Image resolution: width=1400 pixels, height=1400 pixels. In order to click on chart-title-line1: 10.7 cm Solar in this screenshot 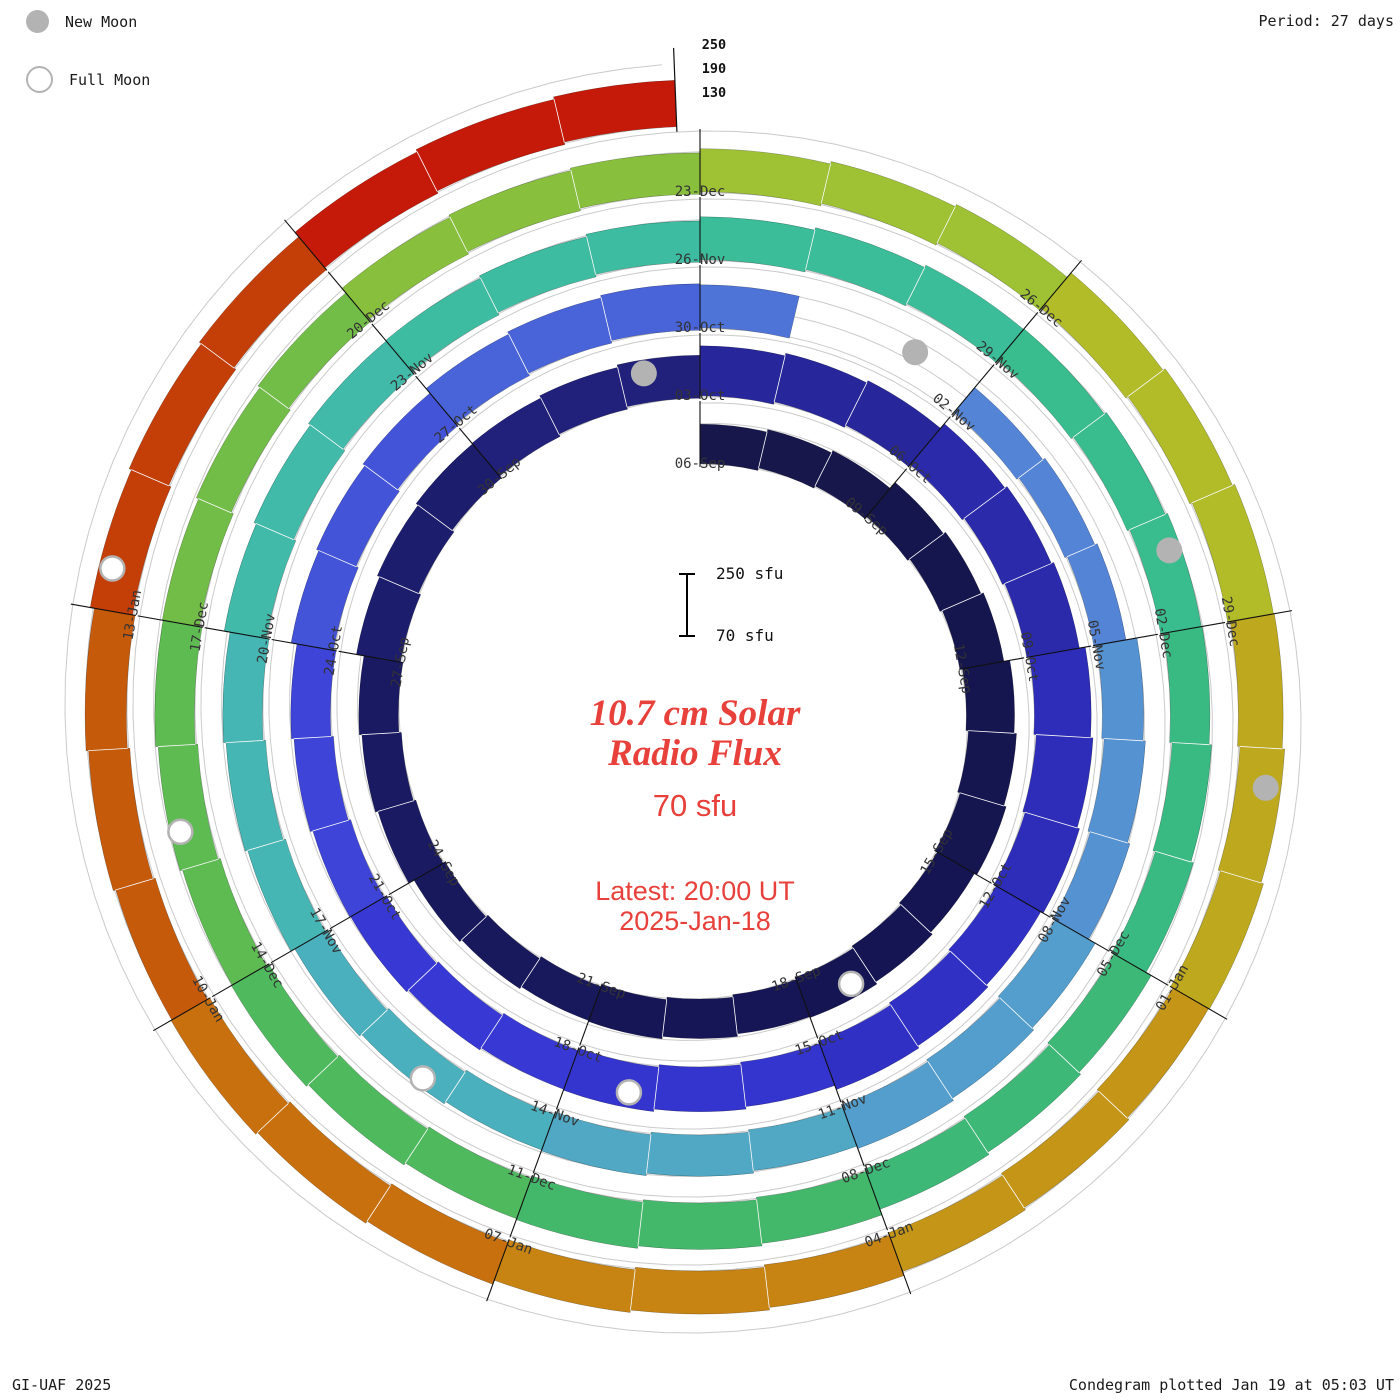, I will do `click(695, 713)`.